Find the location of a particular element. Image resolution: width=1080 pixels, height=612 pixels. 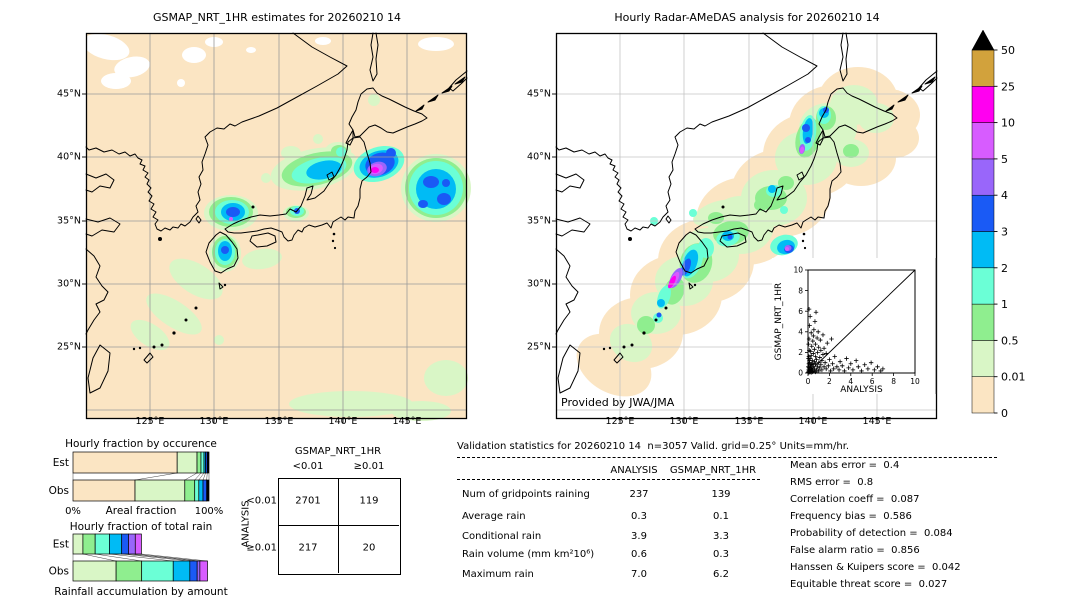

inset-x-tick-label: 0 is located at coordinates (808, 381).